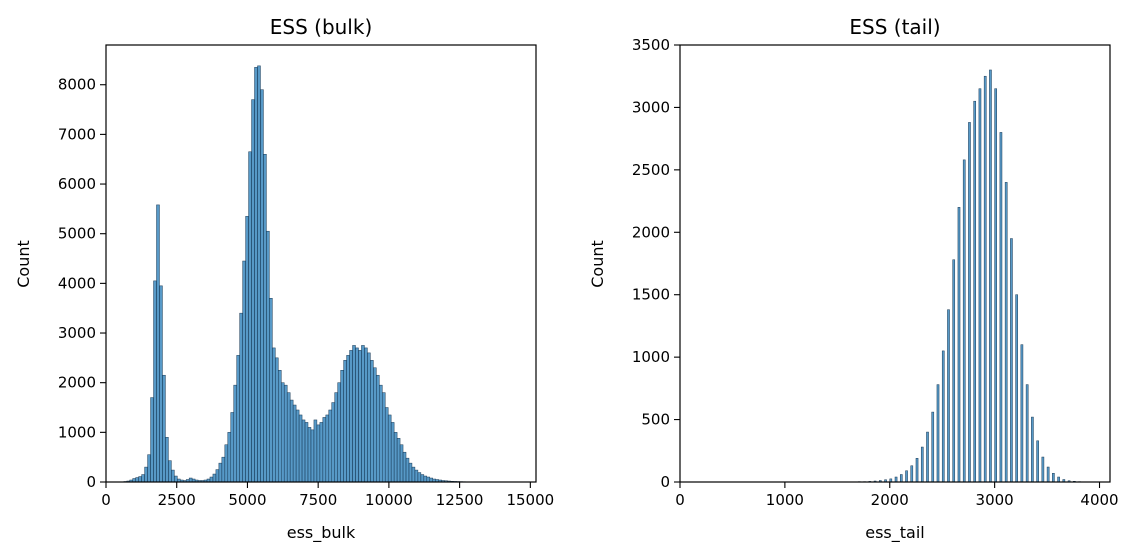 The width and height of the screenshot is (1135, 557). What do you see at coordinates (77, 383) in the screenshot?
I see `ess-bulk-y-tick-label-2: 2000` at bounding box center [77, 383].